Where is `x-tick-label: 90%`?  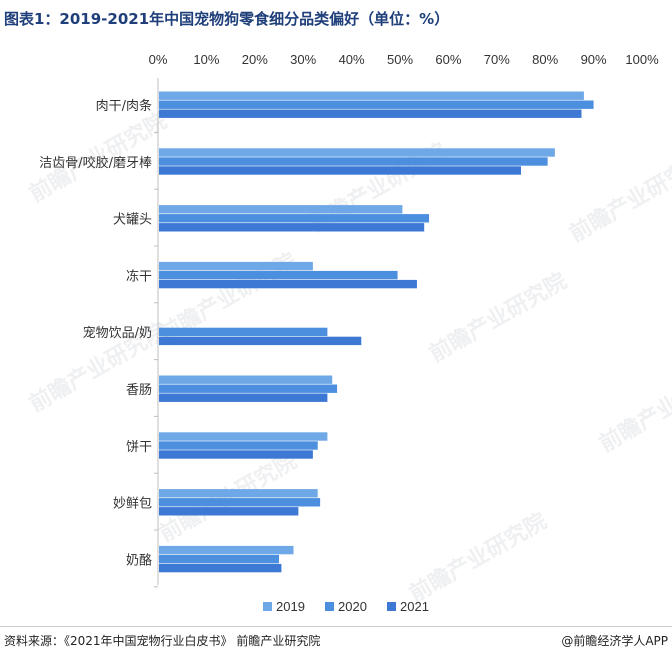
x-tick-label: 90% is located at coordinates (594, 59).